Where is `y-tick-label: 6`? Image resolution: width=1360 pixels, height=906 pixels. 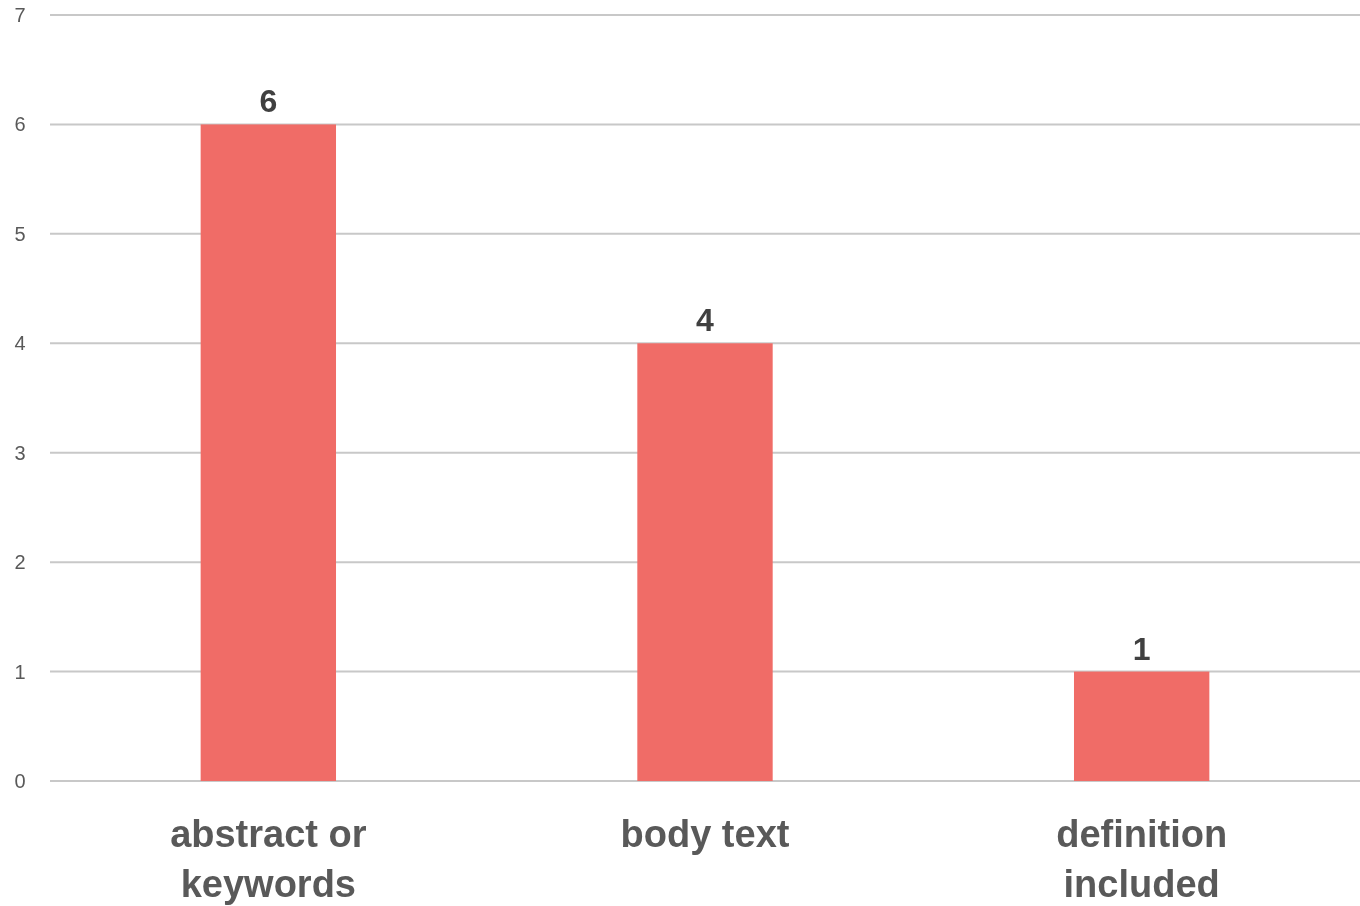 y-tick-label: 6 is located at coordinates (20, 124).